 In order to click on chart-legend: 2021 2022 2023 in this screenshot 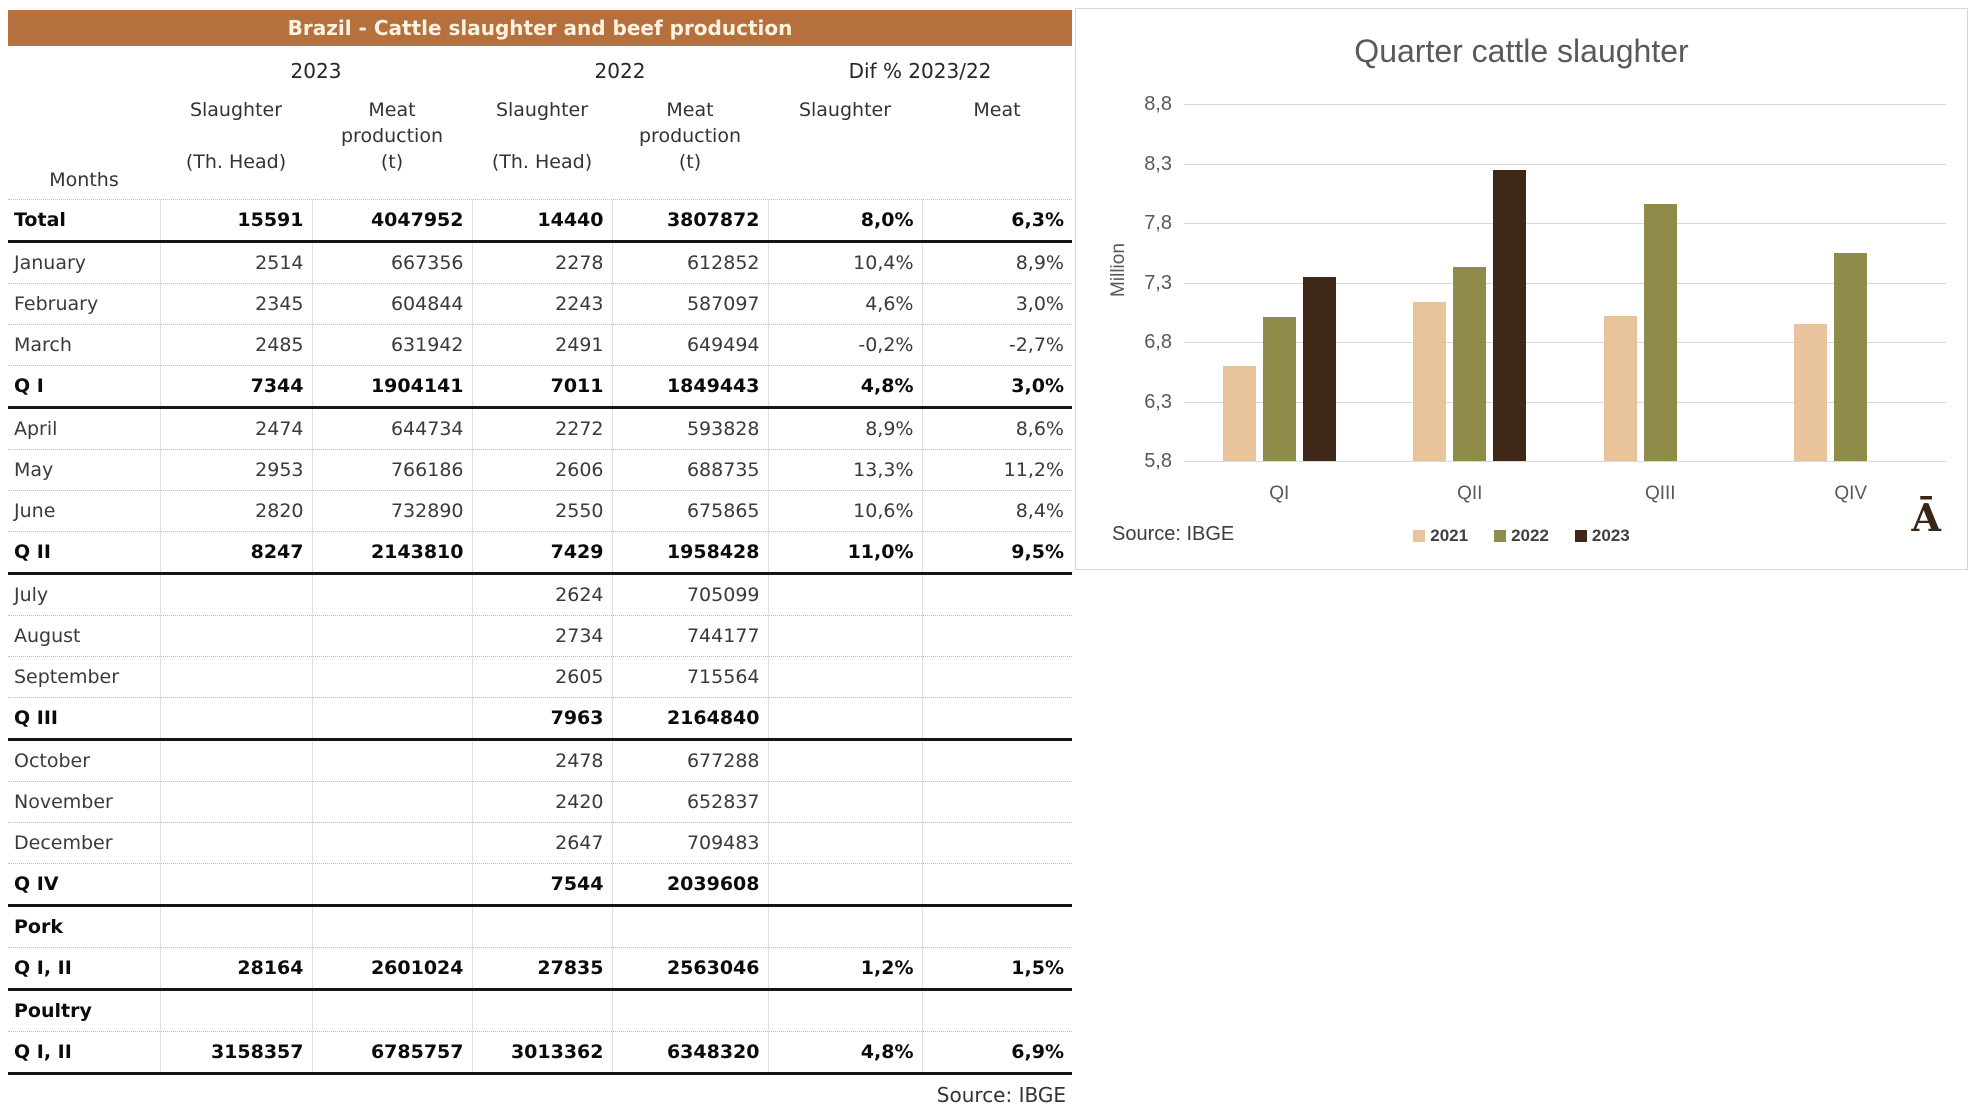, I will do `click(1521, 536)`.